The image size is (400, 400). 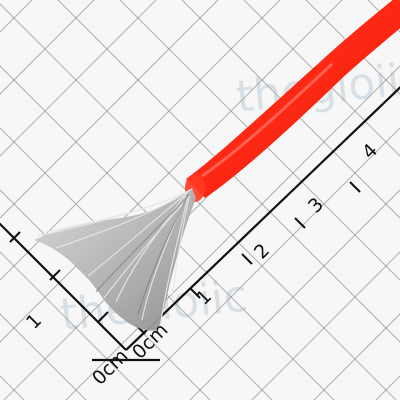 What do you see at coordinates (370, 151) in the screenshot?
I see `ruler-right-label-4: 4` at bounding box center [370, 151].